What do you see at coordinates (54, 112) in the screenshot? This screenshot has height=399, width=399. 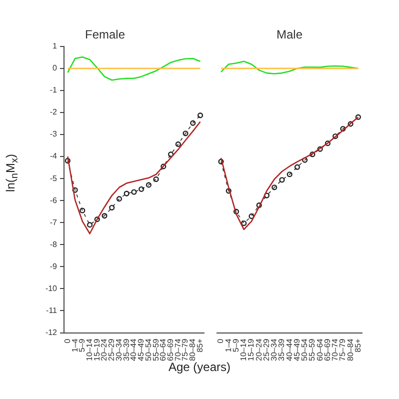 I see `y-tick-label: -2` at bounding box center [54, 112].